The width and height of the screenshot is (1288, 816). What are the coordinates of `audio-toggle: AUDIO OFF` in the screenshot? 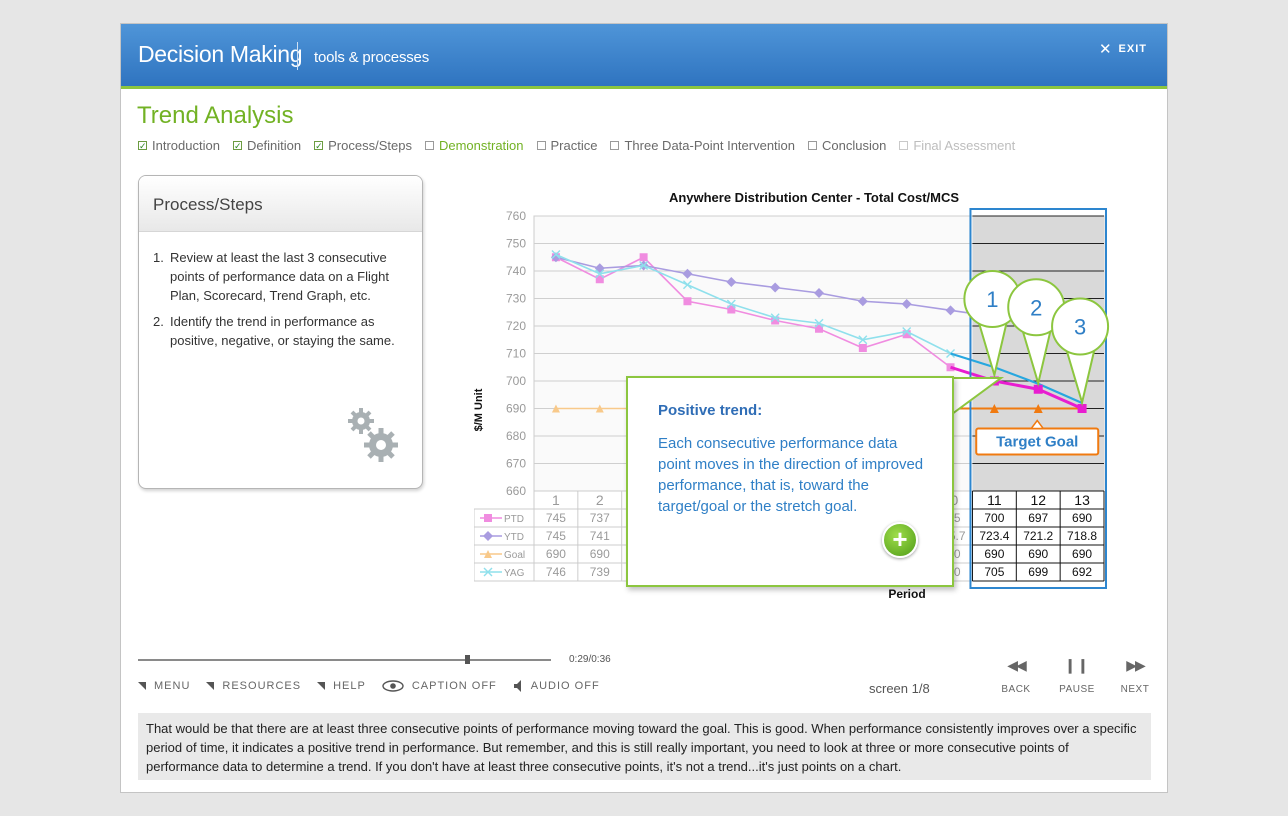 It's located at (556, 686).